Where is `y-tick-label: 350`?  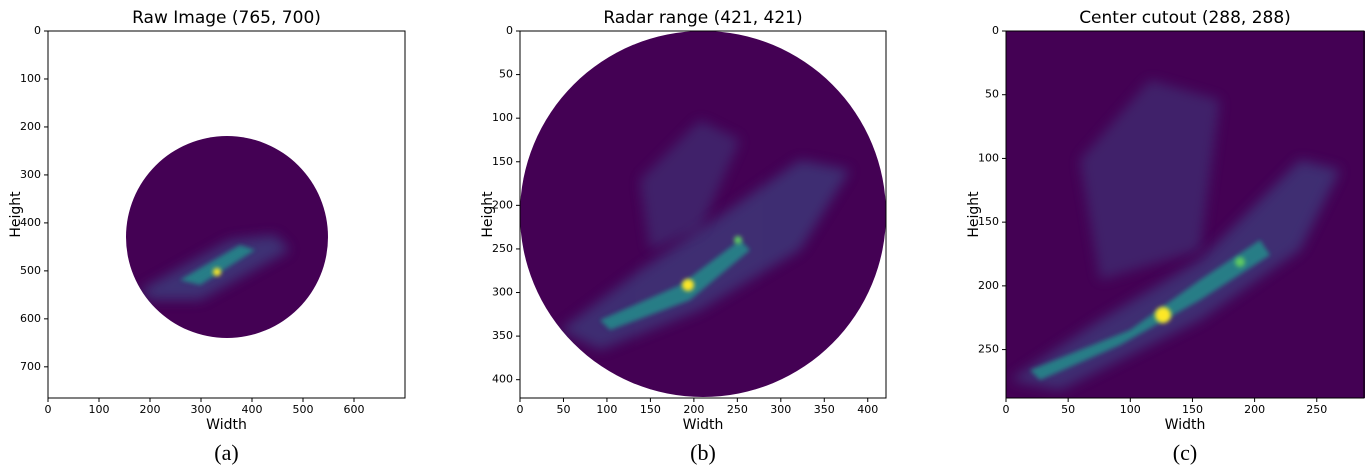 y-tick-label: 350 is located at coordinates (502, 335).